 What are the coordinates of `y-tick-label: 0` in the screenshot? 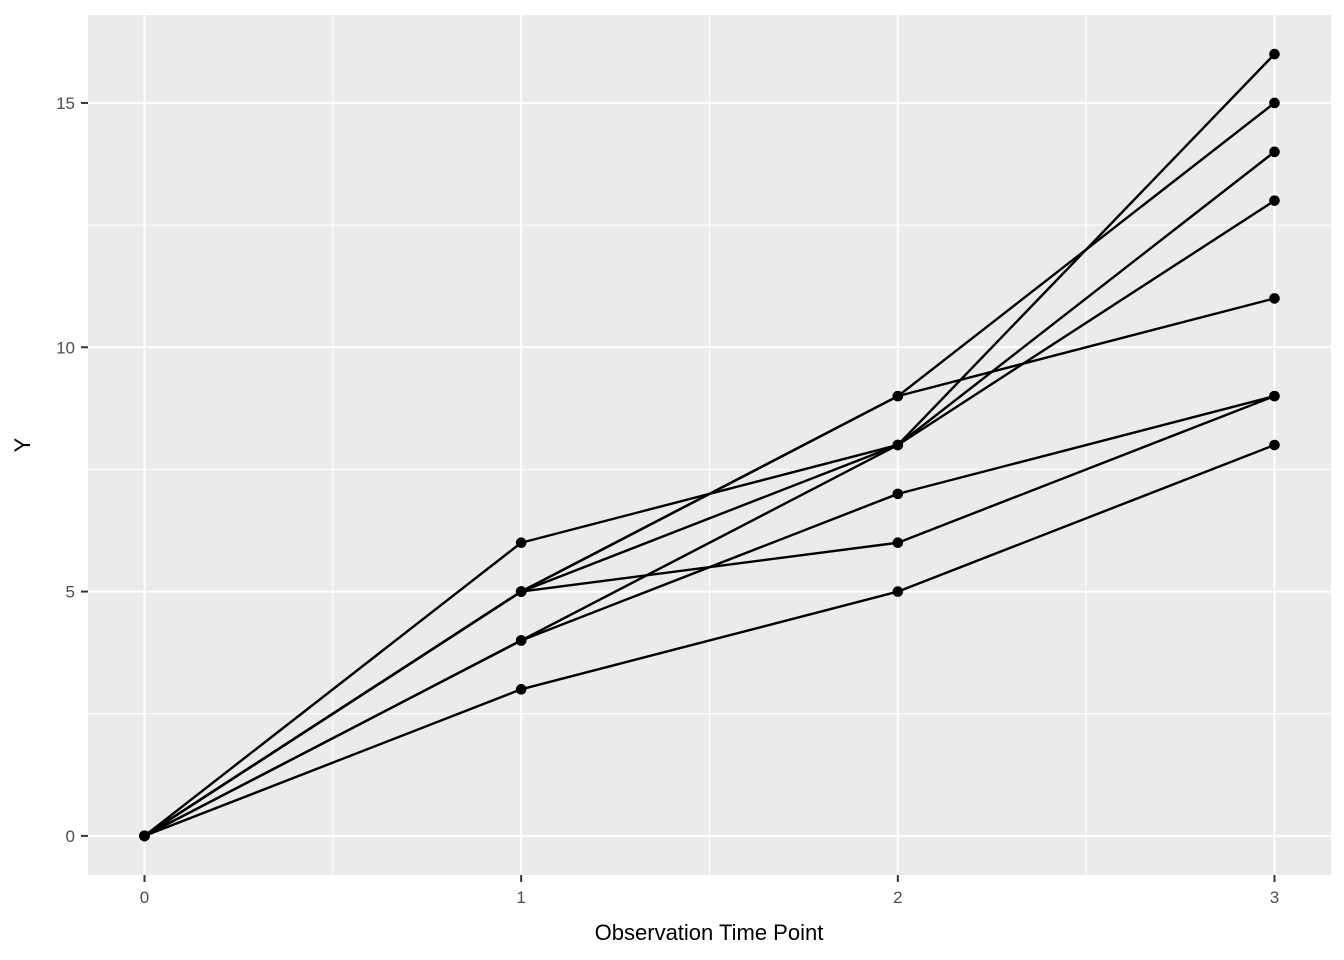 It's located at (70, 836).